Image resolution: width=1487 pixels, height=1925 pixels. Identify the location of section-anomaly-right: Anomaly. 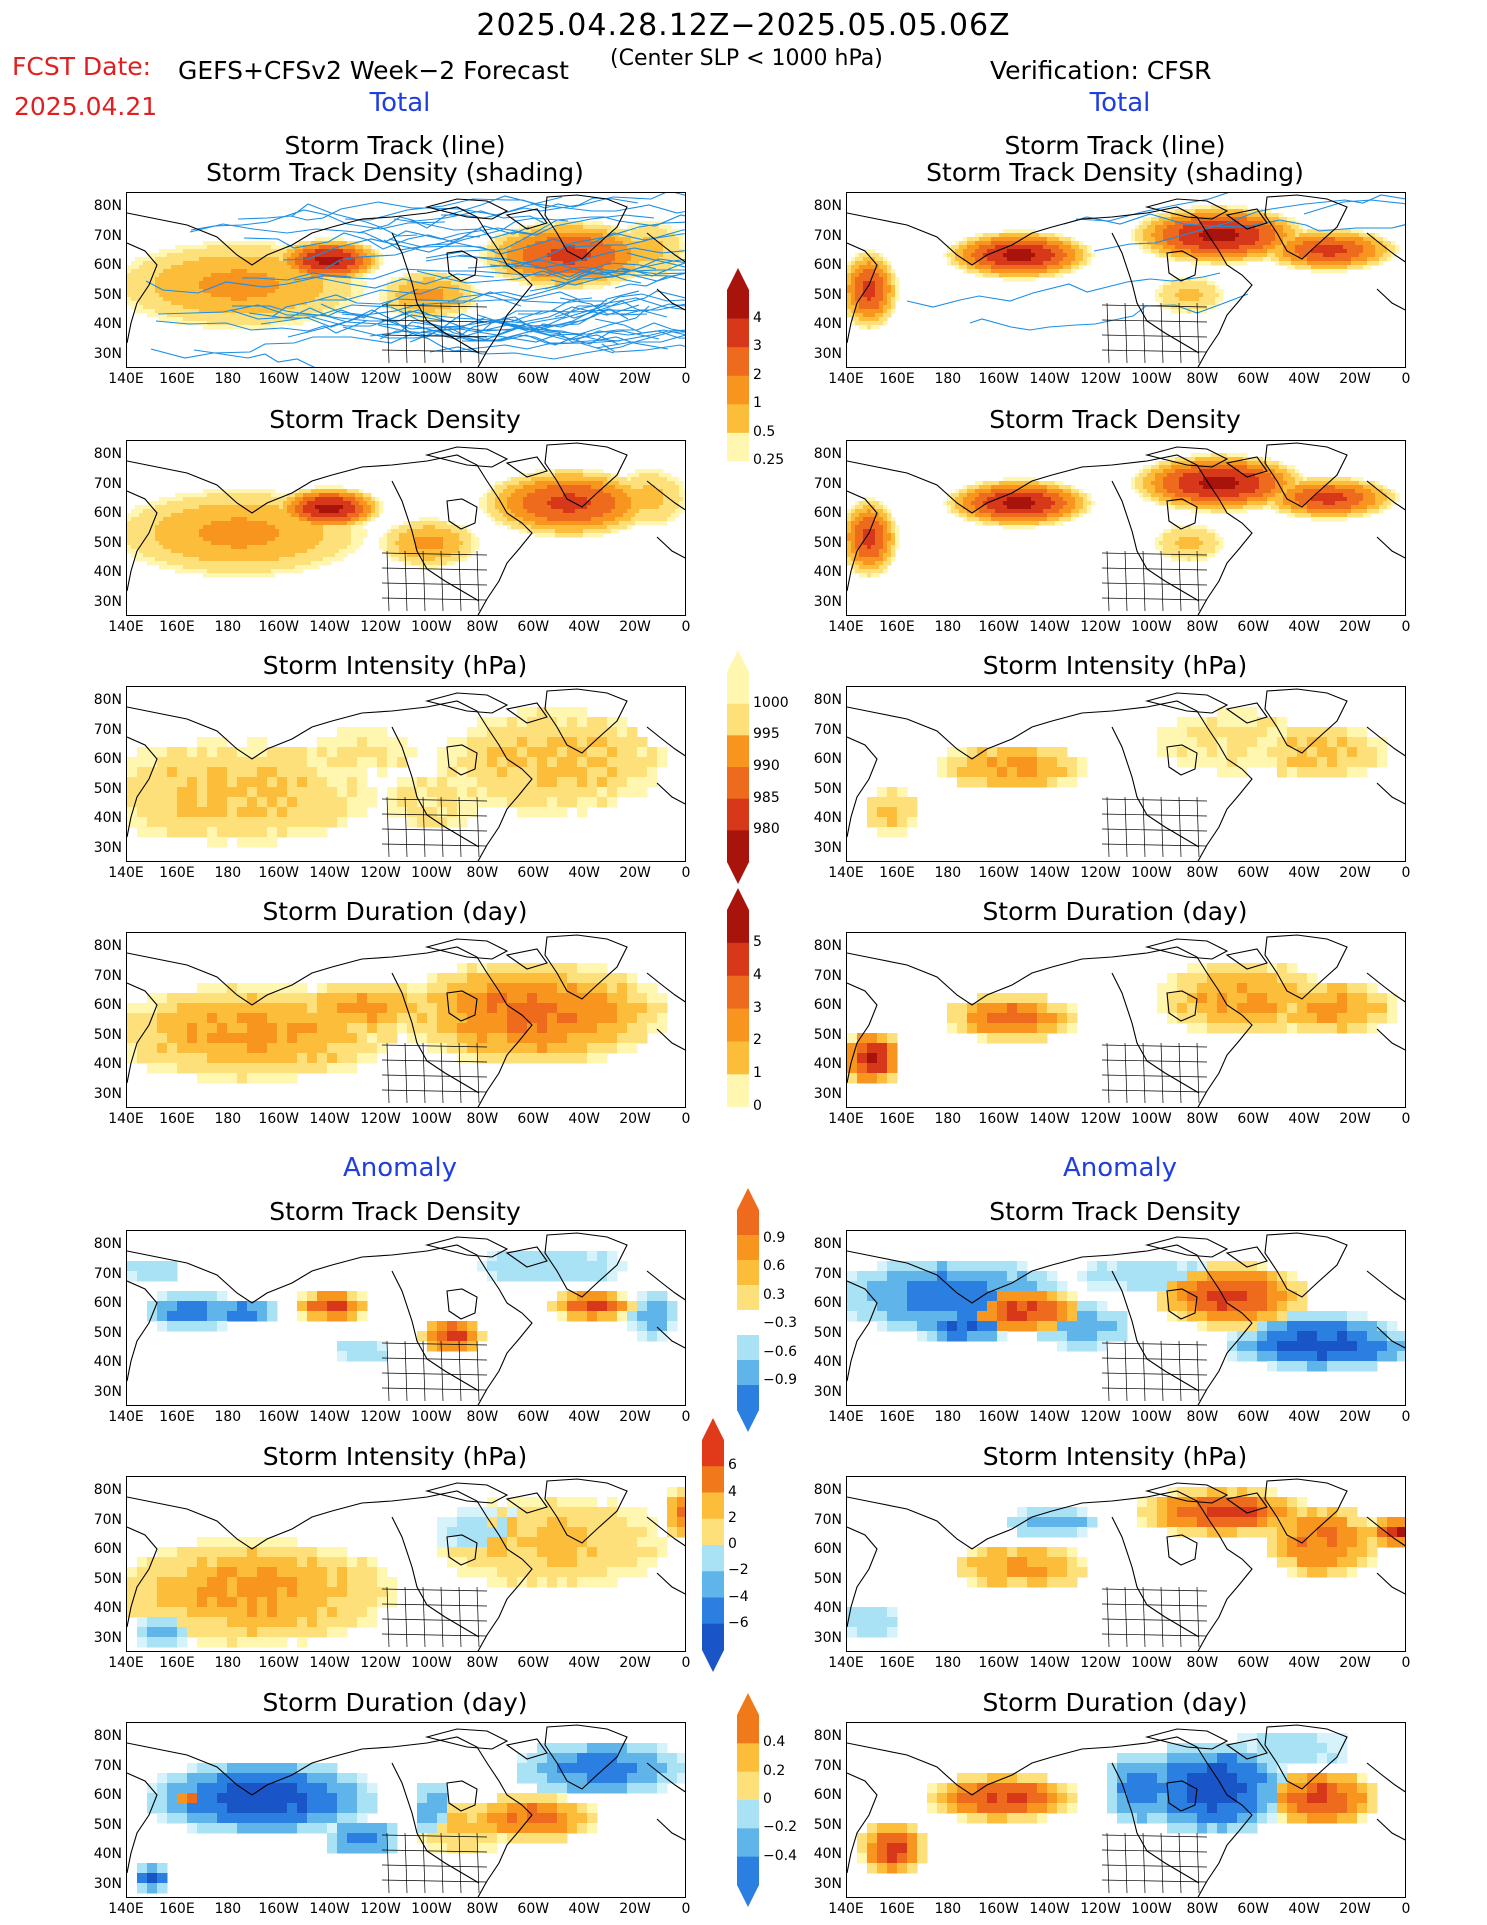
(1120, 1168).